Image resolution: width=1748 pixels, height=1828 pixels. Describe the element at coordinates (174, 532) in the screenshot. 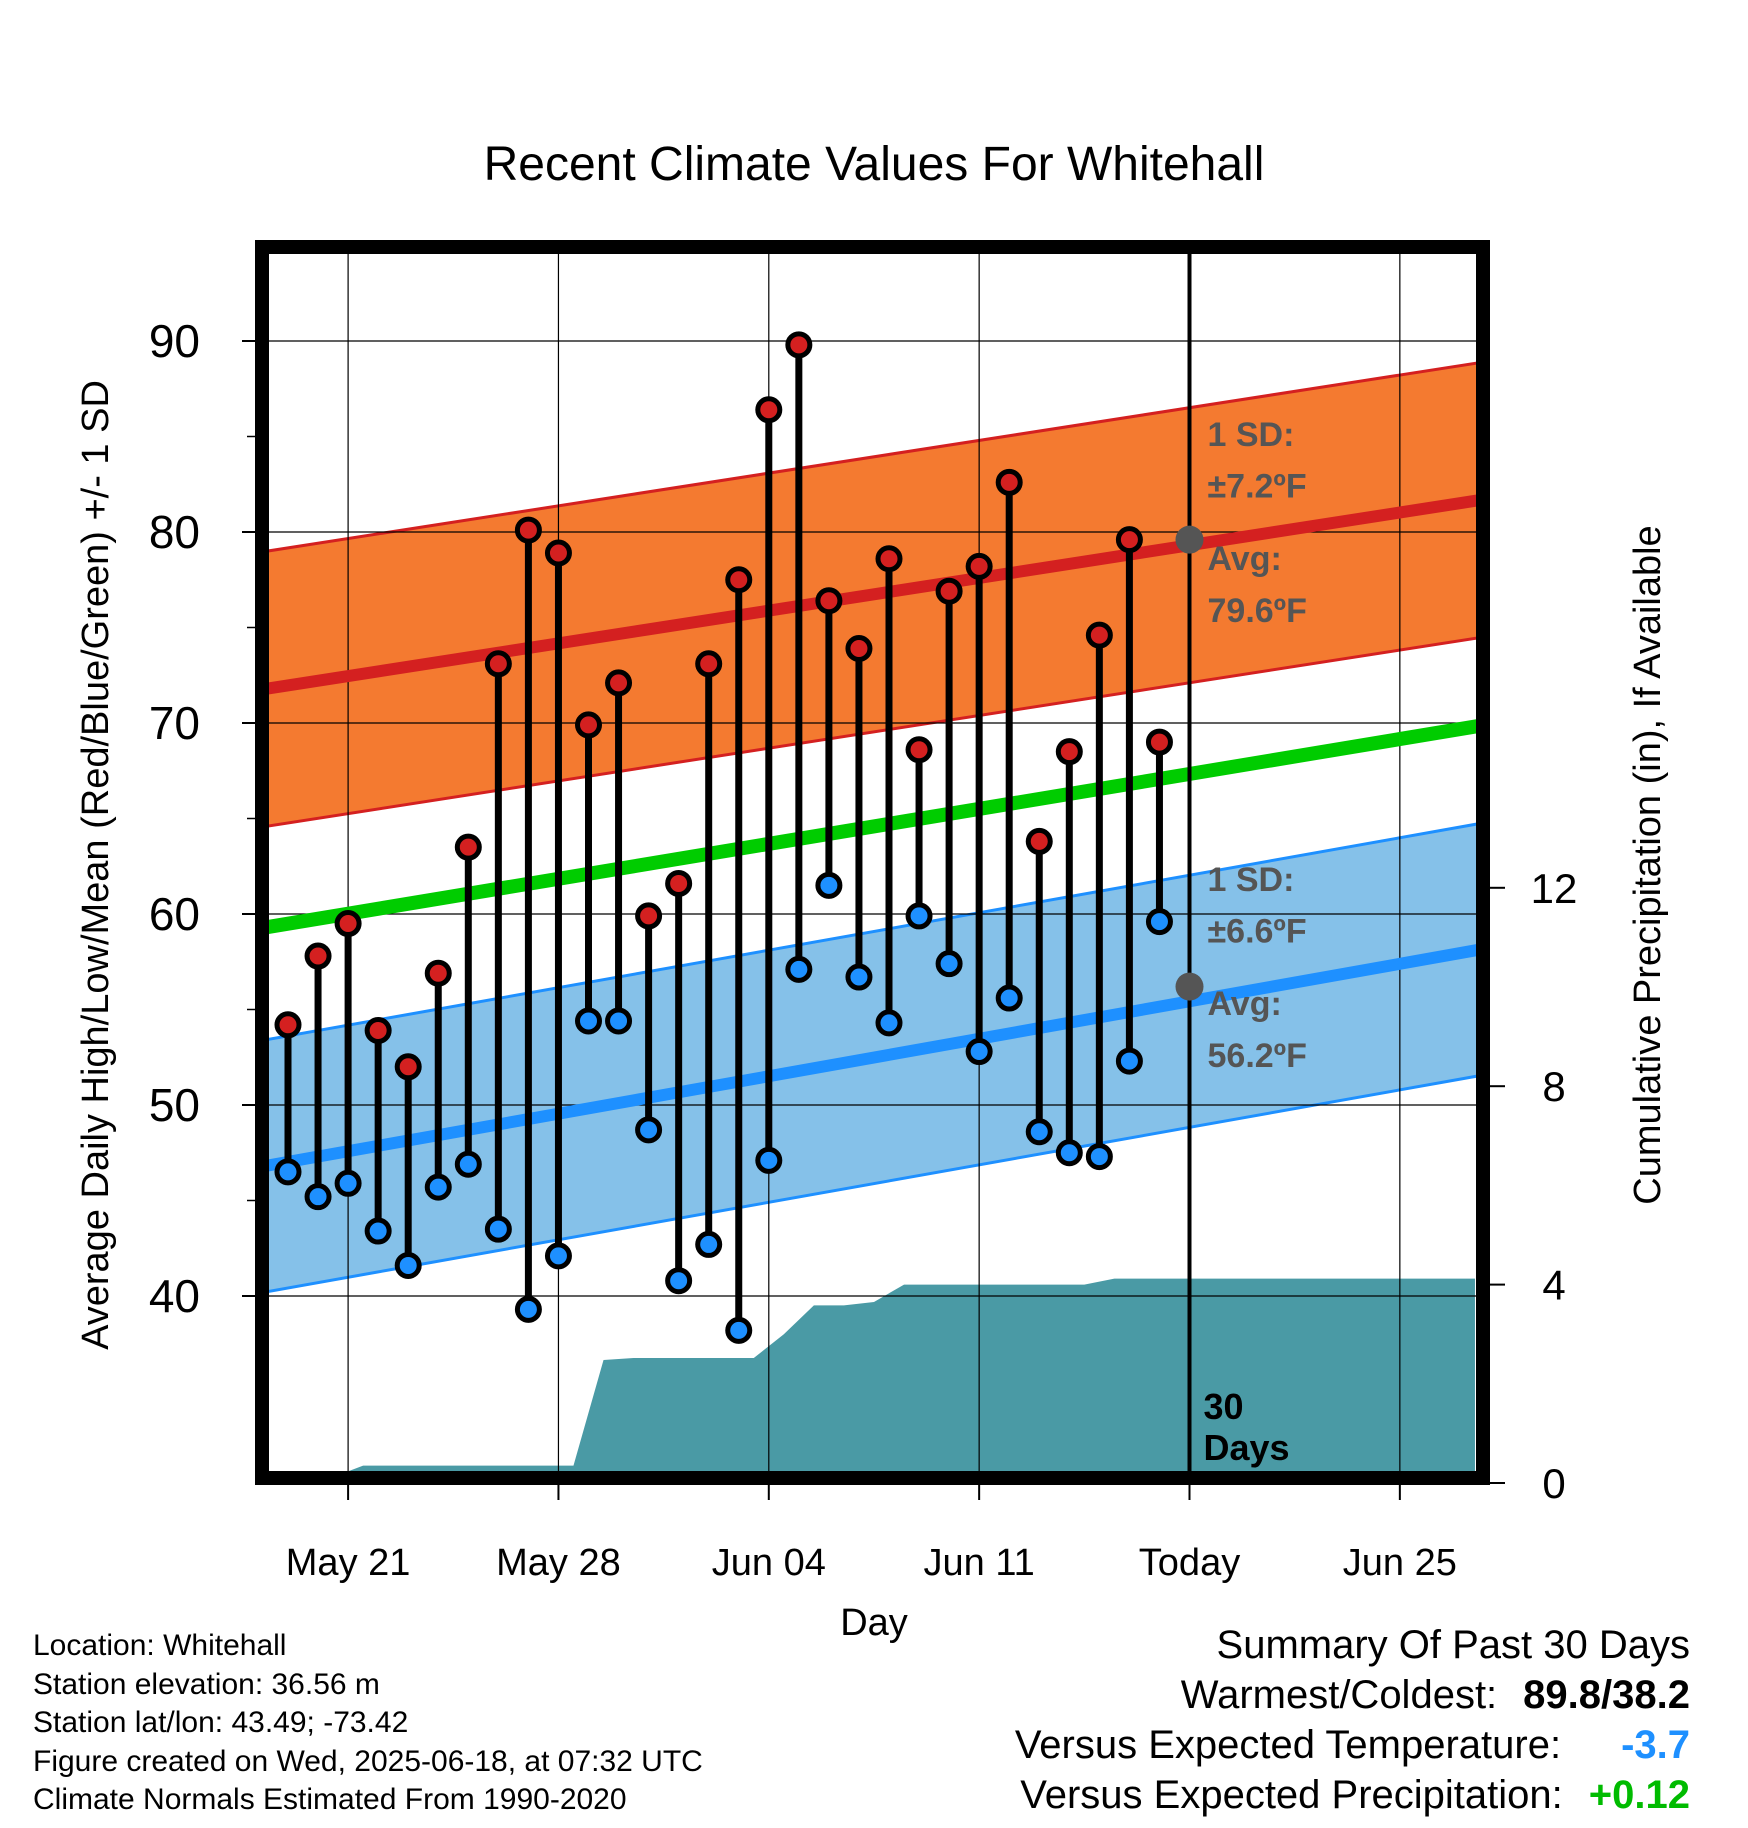

I see `y-tick-label: 80` at that location.